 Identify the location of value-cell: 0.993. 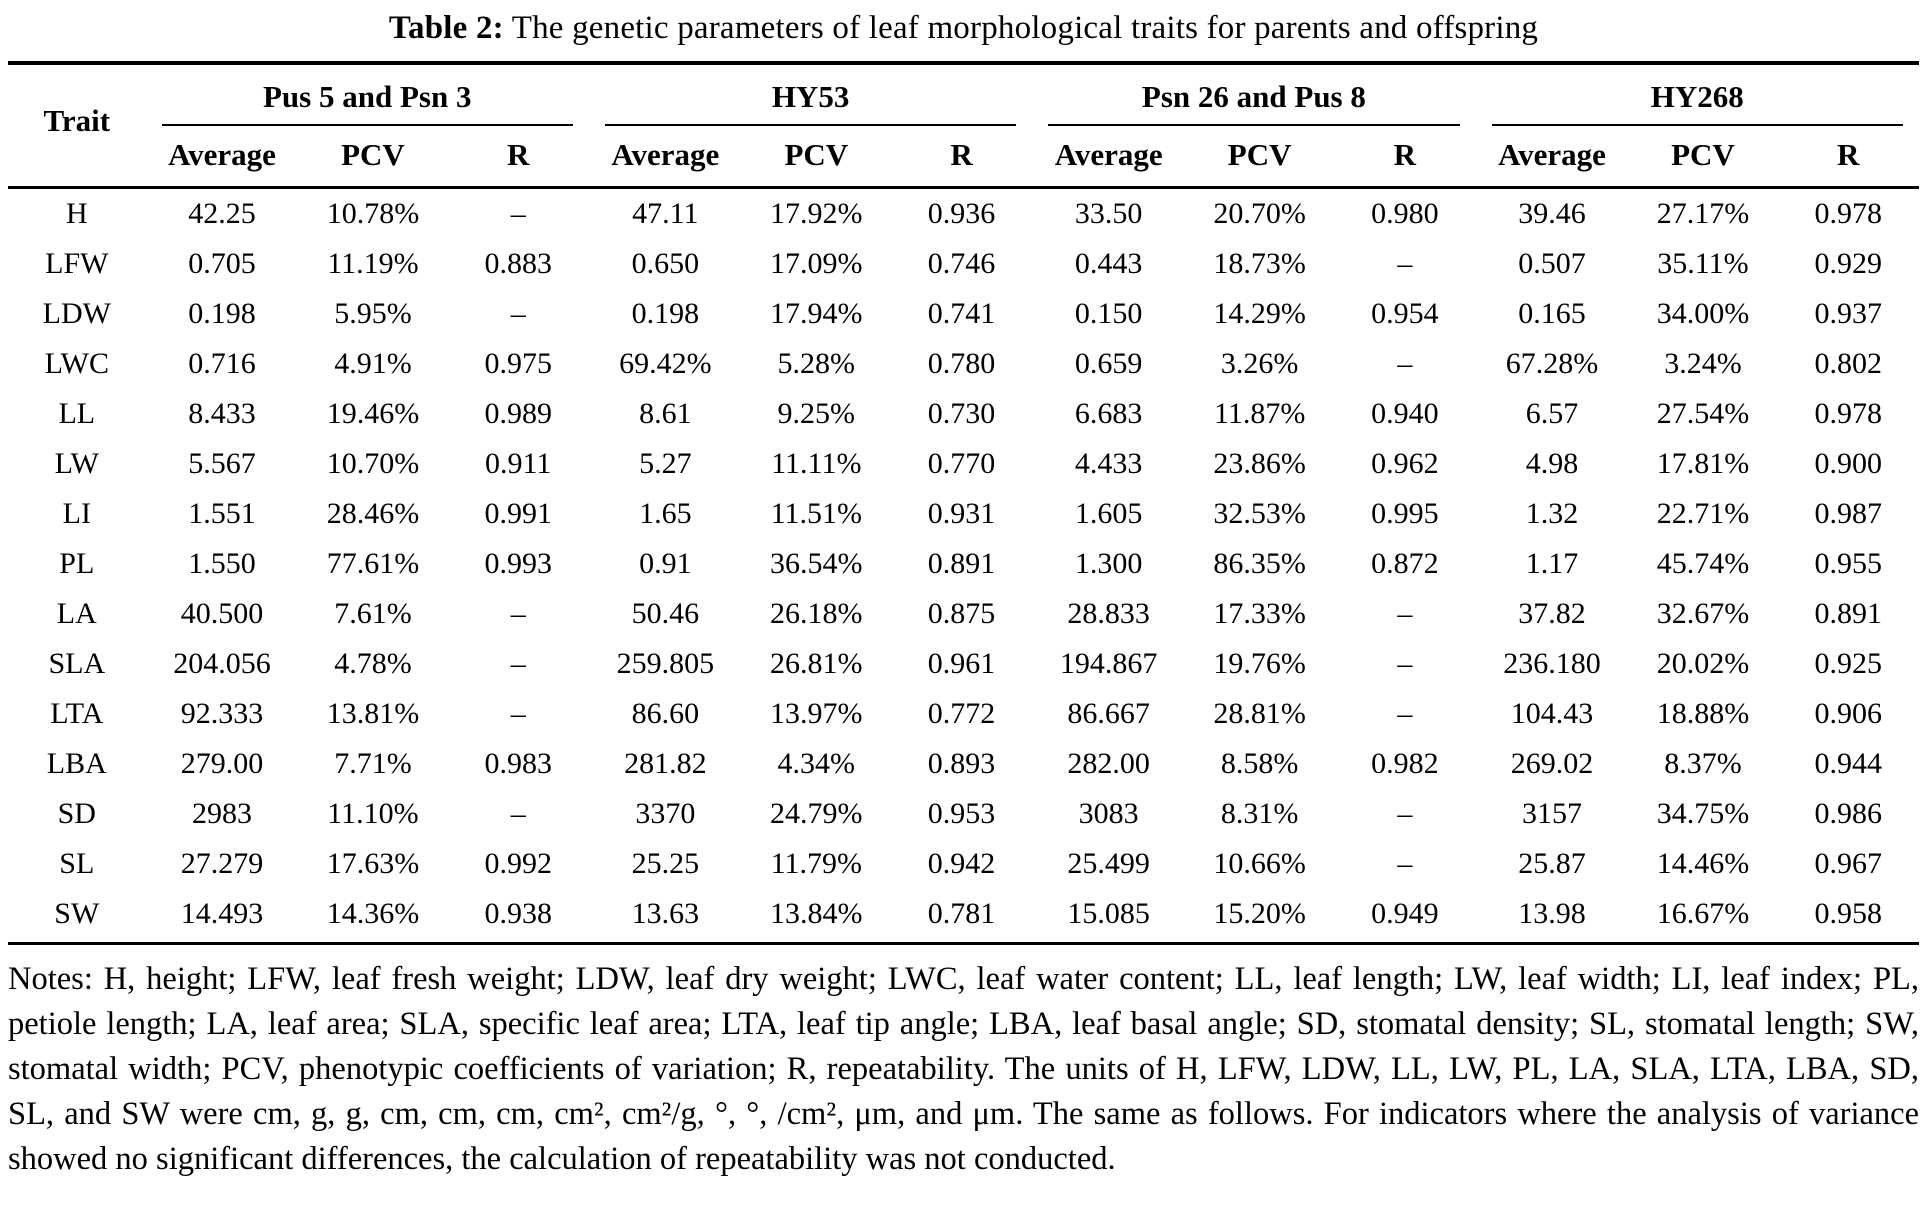
(518, 563).